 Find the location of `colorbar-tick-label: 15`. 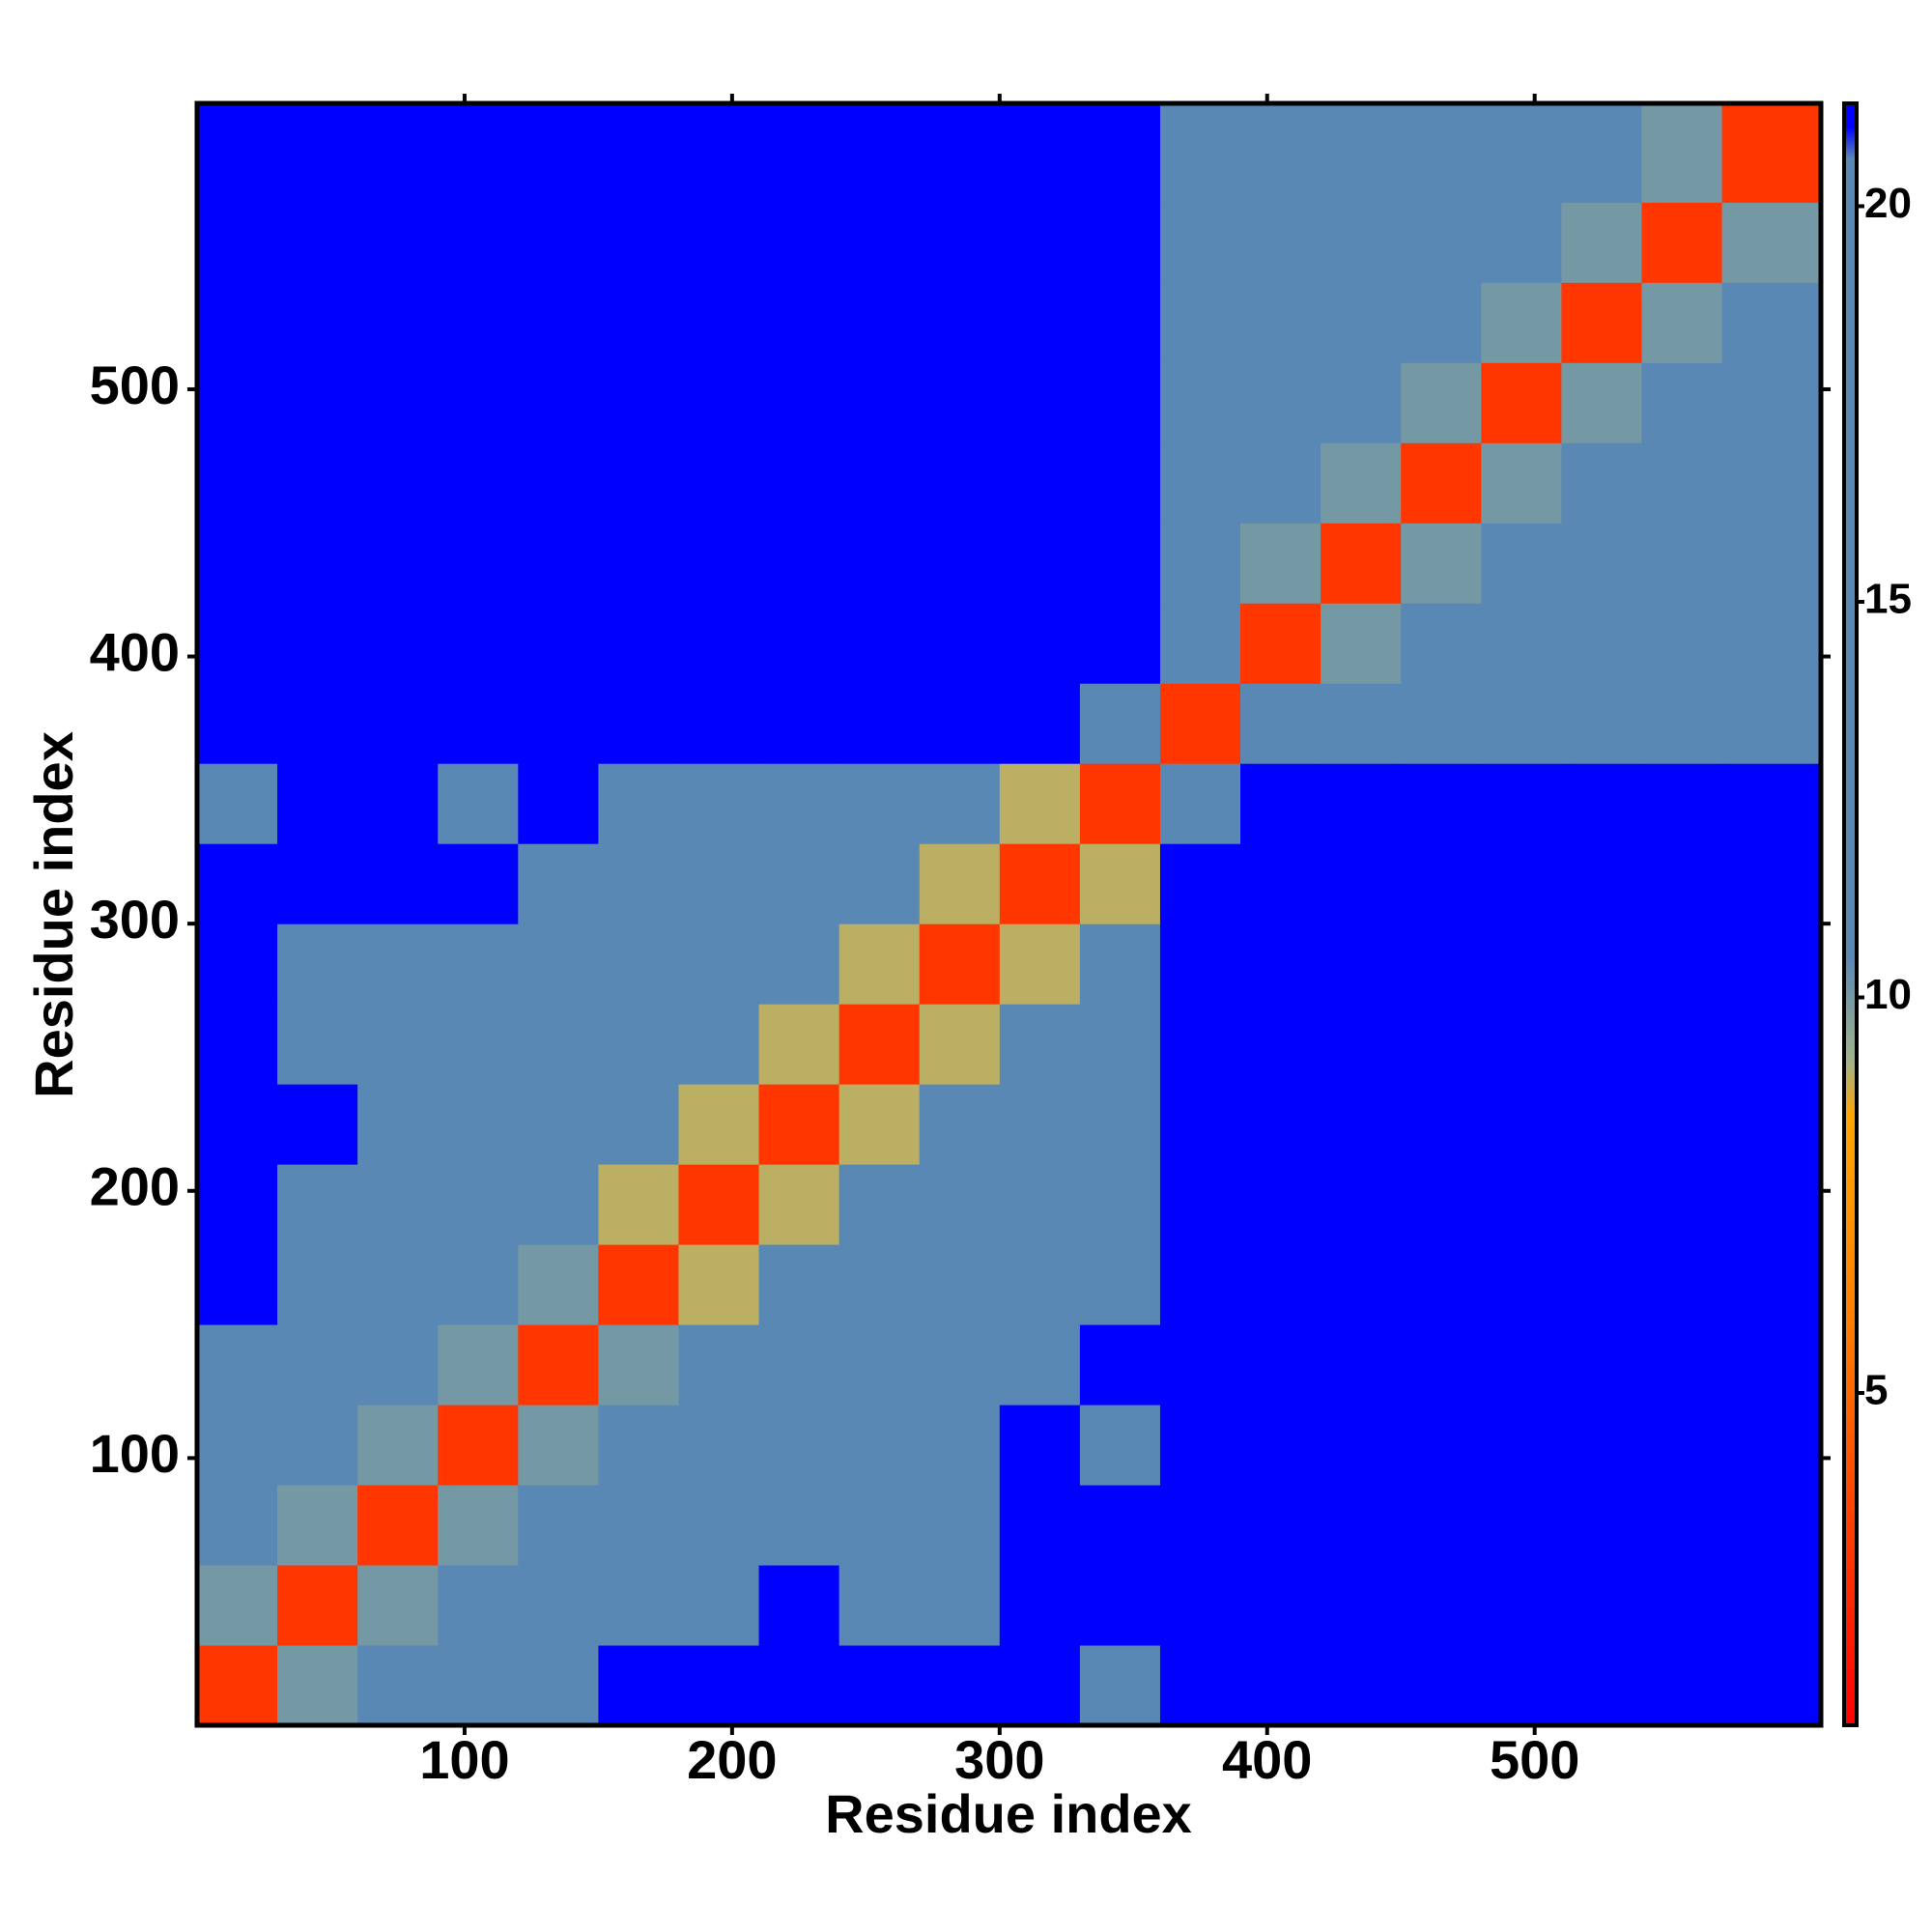

colorbar-tick-label: 15 is located at coordinates (1888, 599).